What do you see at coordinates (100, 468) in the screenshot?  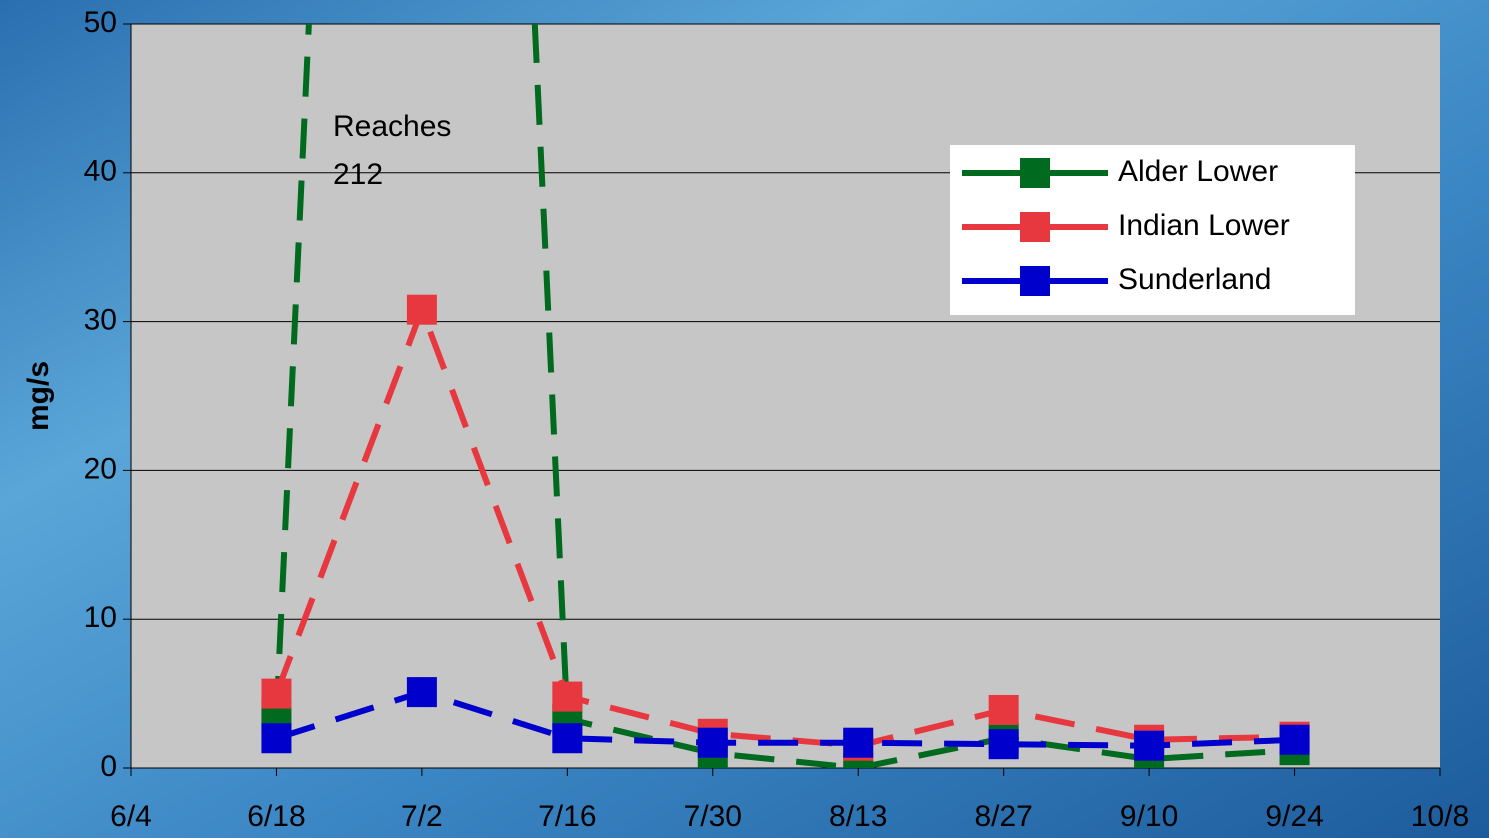 I see `y-tick-label: 20` at bounding box center [100, 468].